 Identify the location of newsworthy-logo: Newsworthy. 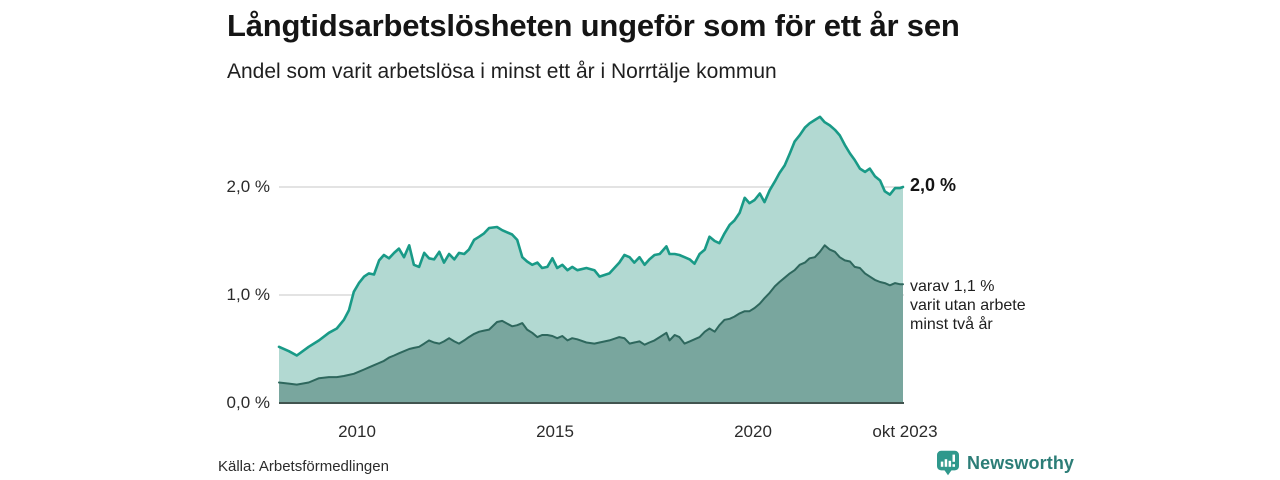
(1005, 463).